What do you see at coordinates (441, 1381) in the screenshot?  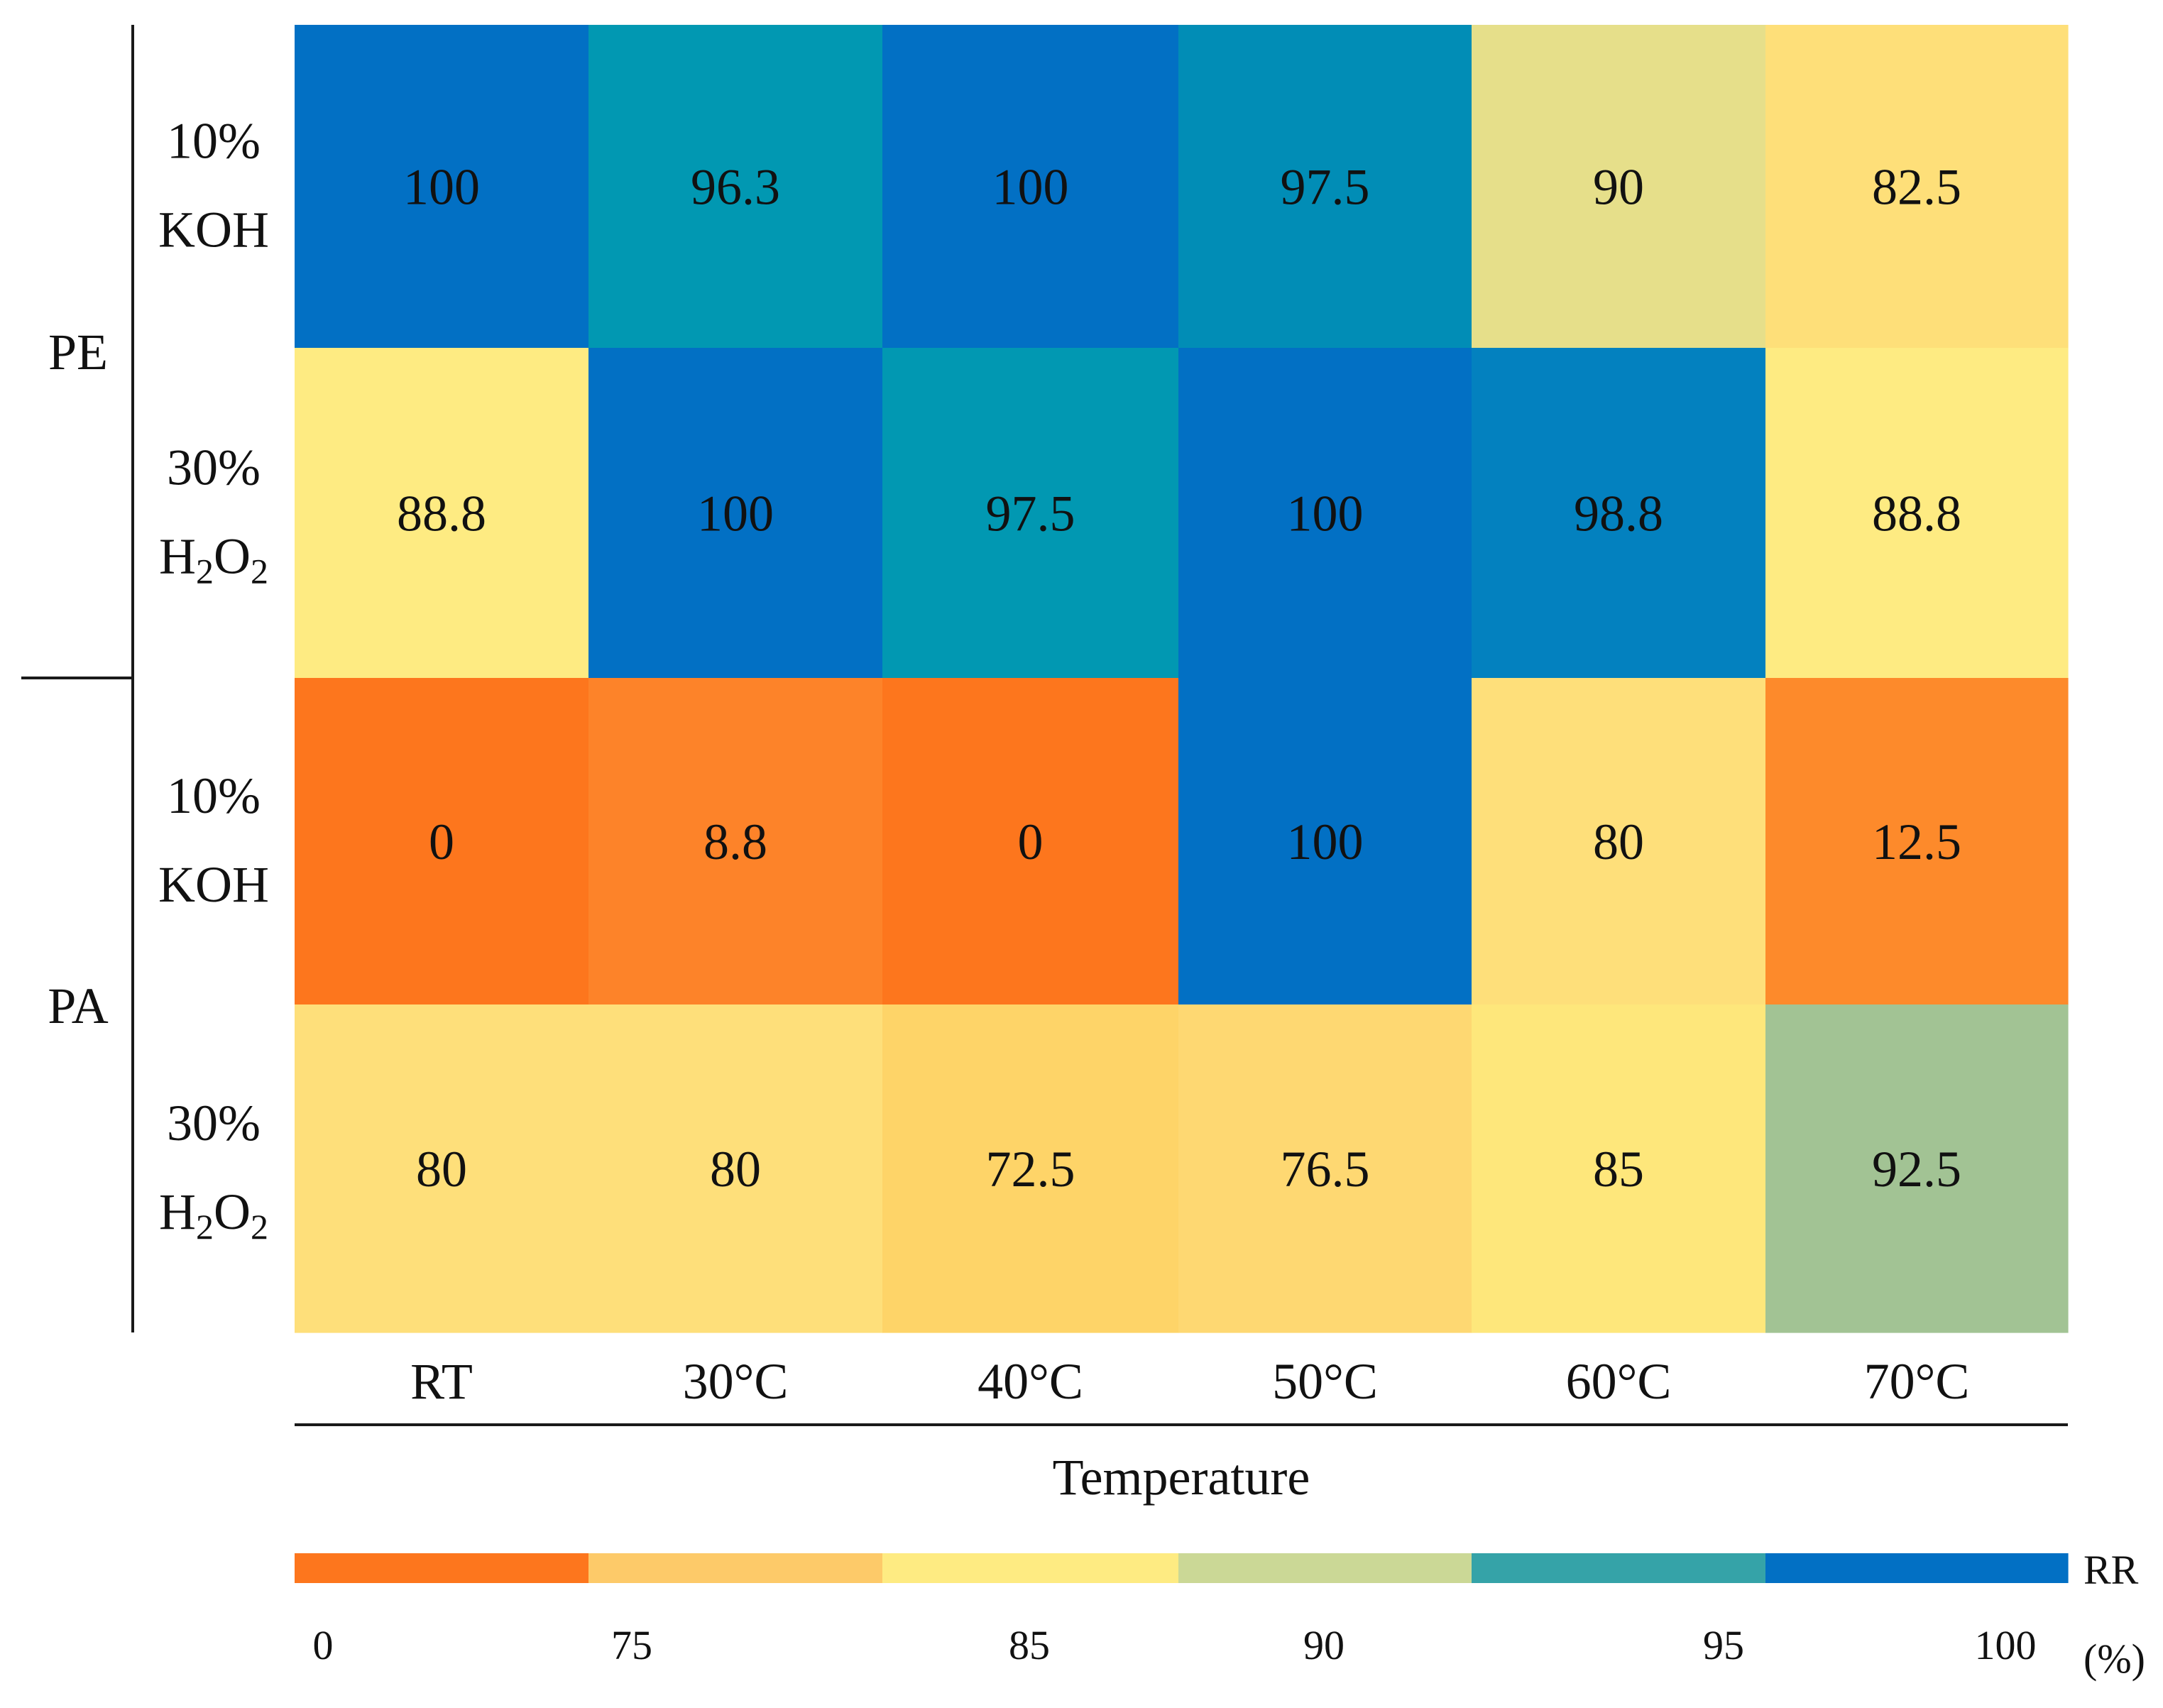 I see `x-tick-label: RT` at bounding box center [441, 1381].